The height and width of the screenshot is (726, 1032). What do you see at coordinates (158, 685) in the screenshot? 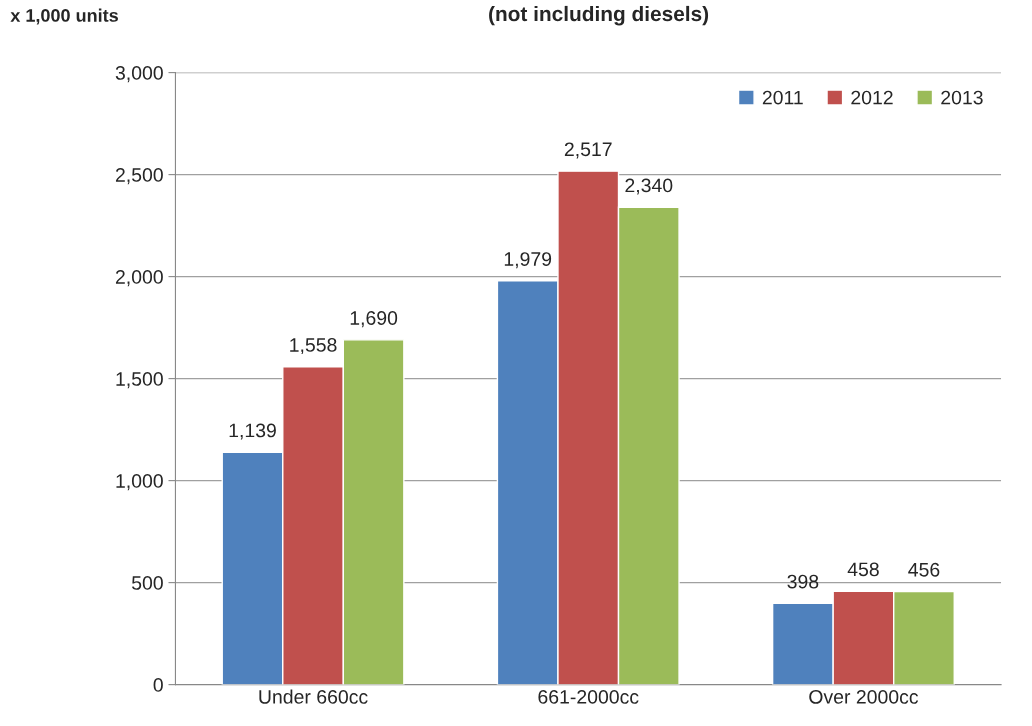
I see `y-tick-label: 0` at bounding box center [158, 685].